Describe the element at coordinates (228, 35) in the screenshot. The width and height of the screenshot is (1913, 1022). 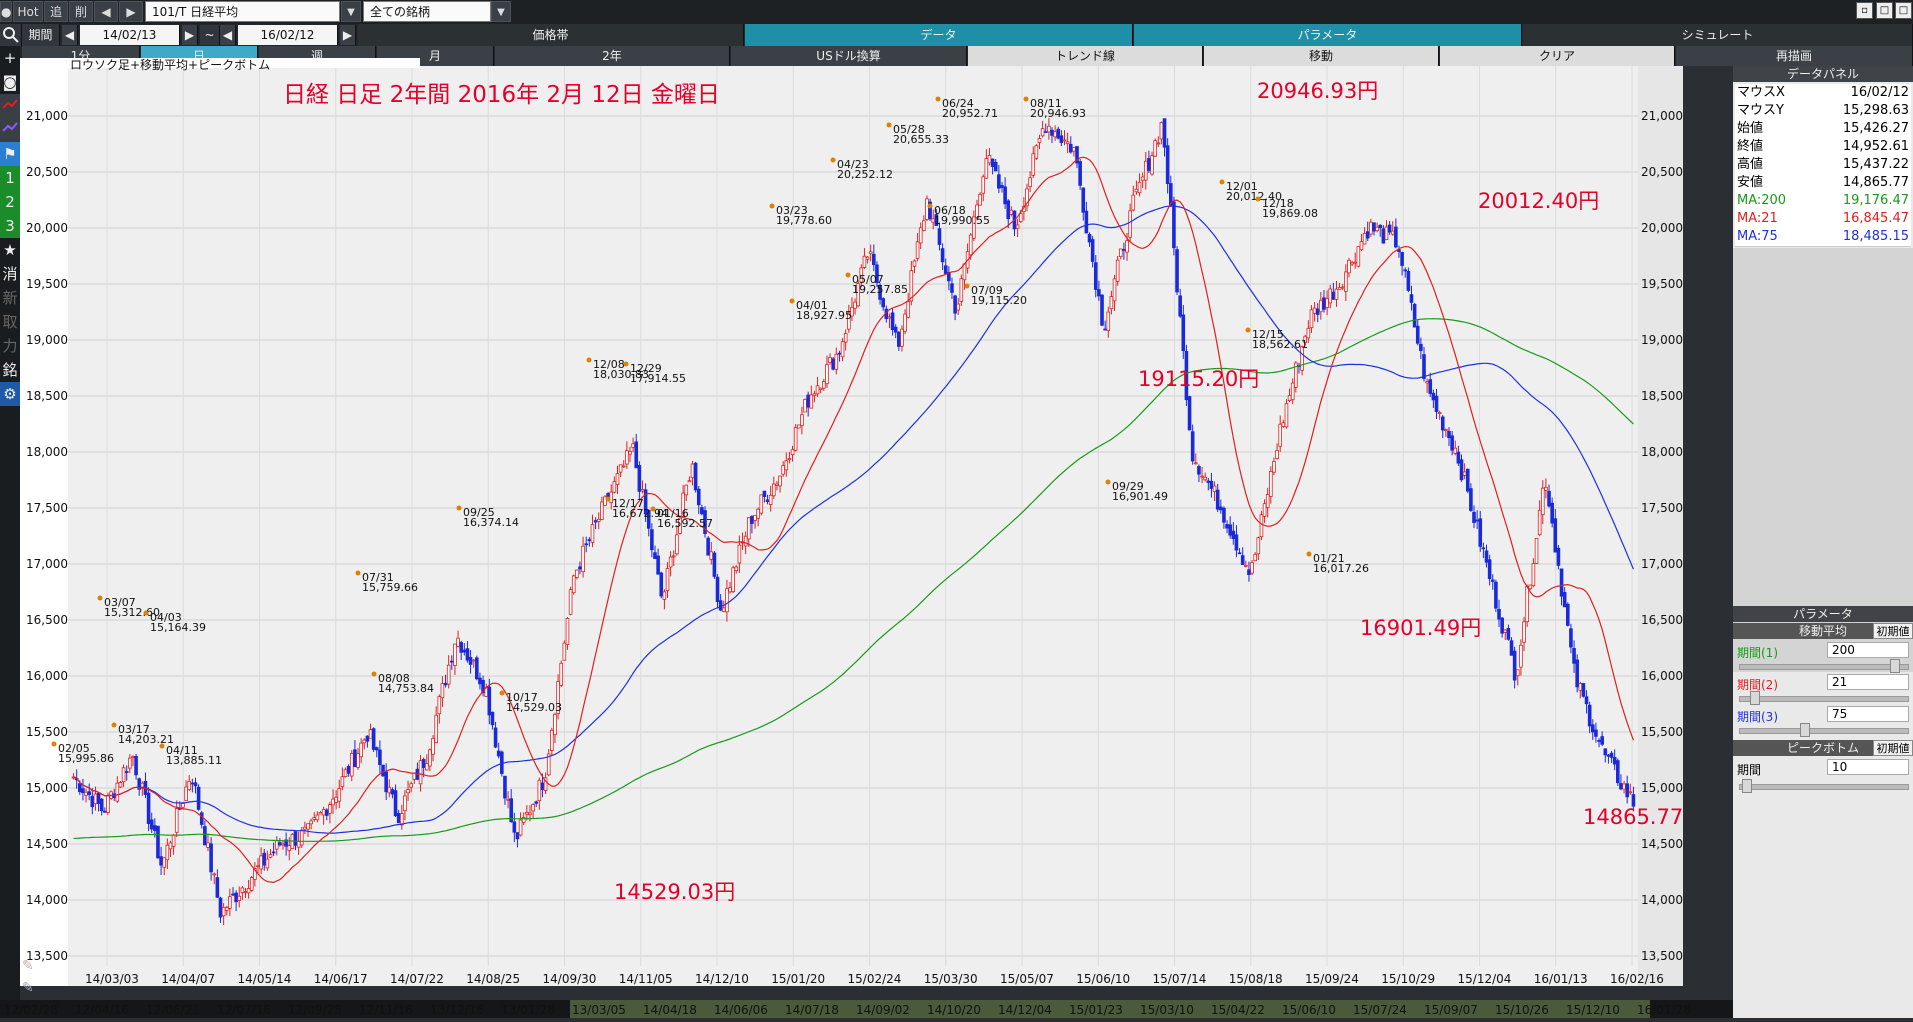
I see `date-to-prev-icon: ◀` at that location.